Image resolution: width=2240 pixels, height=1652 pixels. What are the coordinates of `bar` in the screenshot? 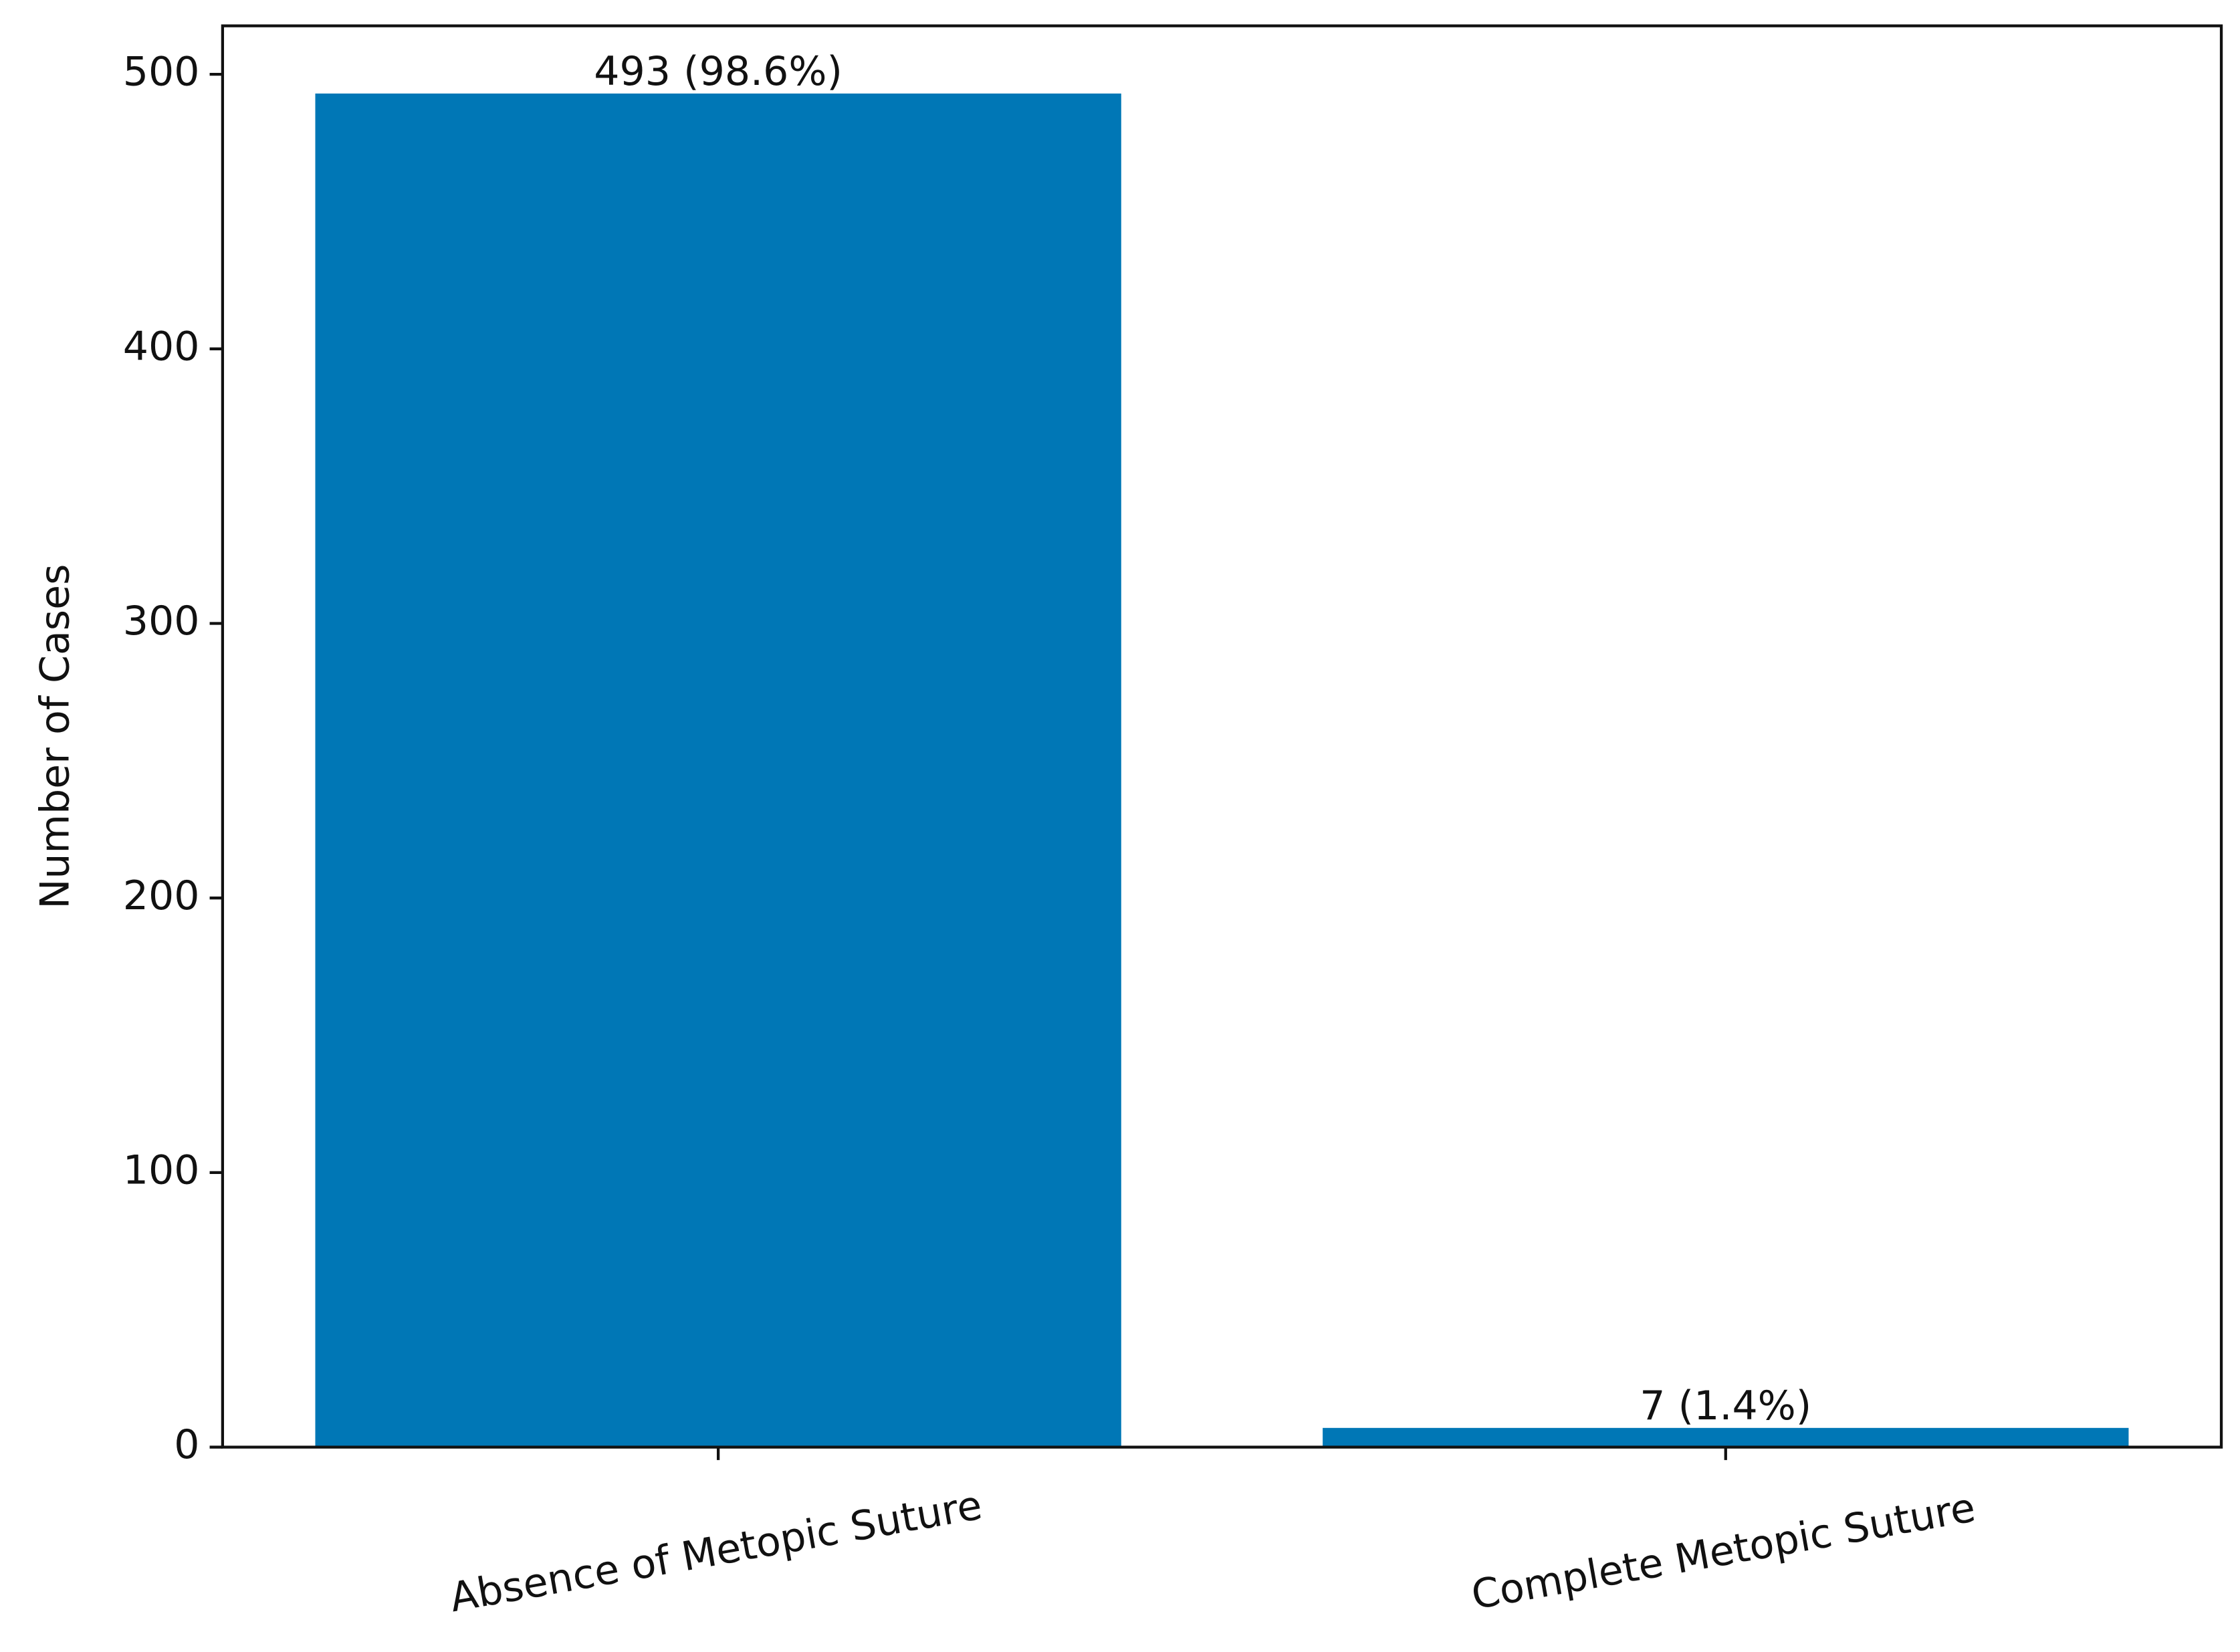 It's located at (1726, 1437).